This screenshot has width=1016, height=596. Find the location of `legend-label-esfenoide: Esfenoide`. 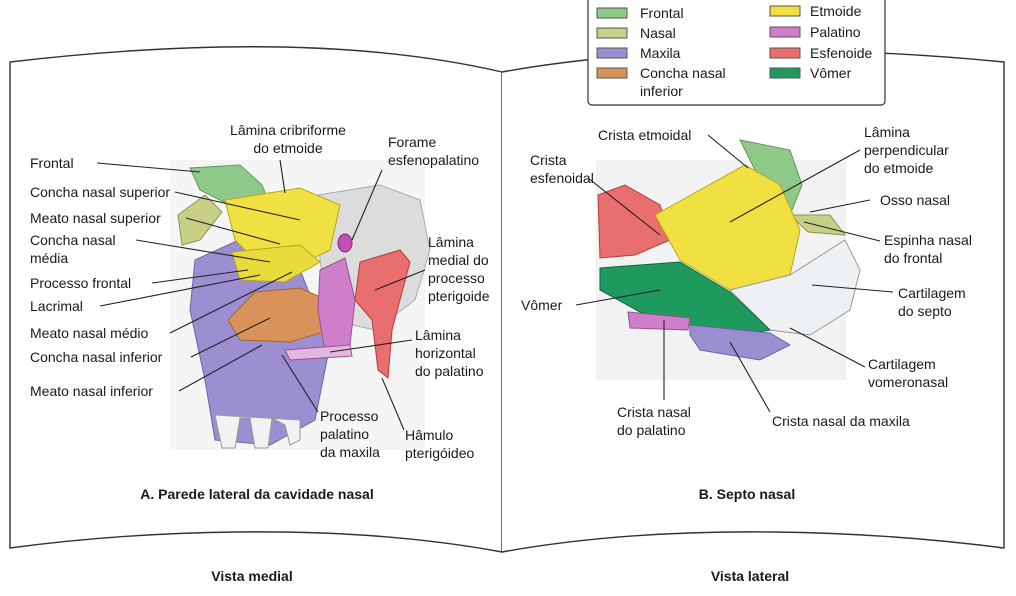

legend-label-esfenoide: Esfenoide is located at coordinates (841, 53).